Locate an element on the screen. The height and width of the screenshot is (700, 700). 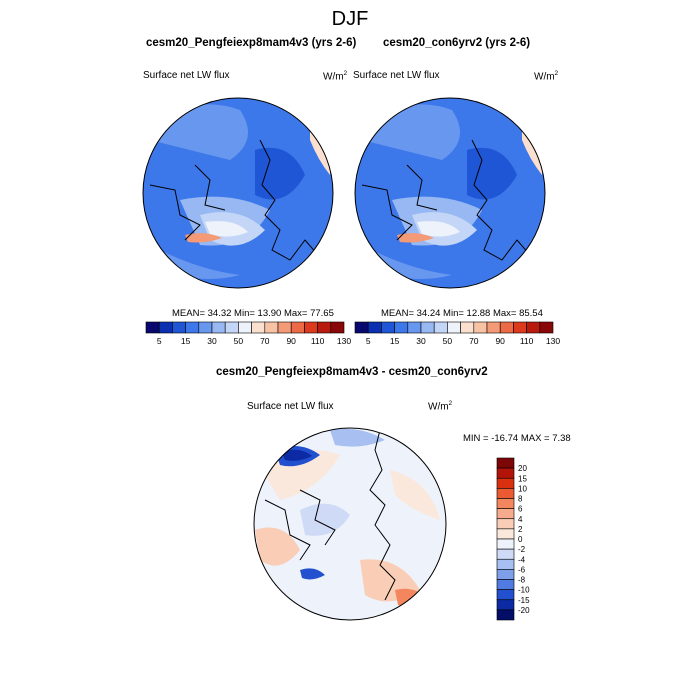
map2-boundary is located at coordinates (450, 193).